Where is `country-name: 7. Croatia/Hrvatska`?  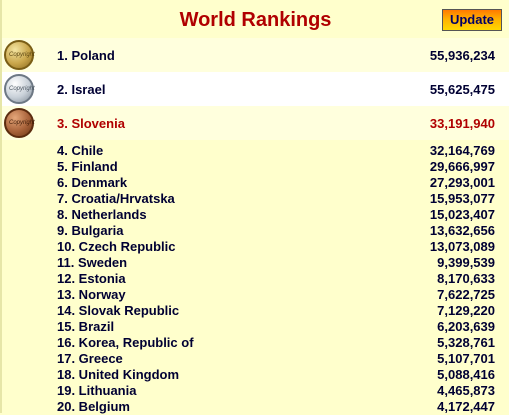
country-name: 7. Croatia/Hrvatska is located at coordinates (116, 198).